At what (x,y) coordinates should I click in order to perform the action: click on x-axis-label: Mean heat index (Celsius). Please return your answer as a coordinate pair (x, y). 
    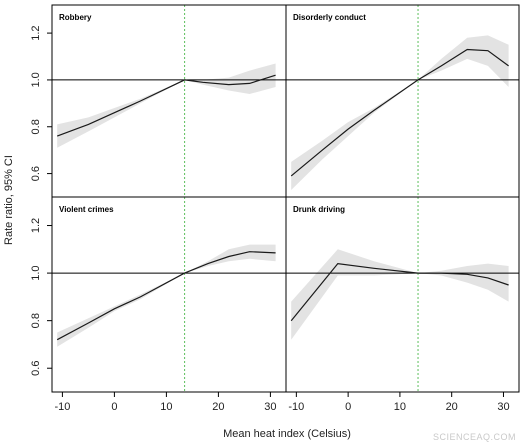
    Looking at the image, I should click on (287, 434).